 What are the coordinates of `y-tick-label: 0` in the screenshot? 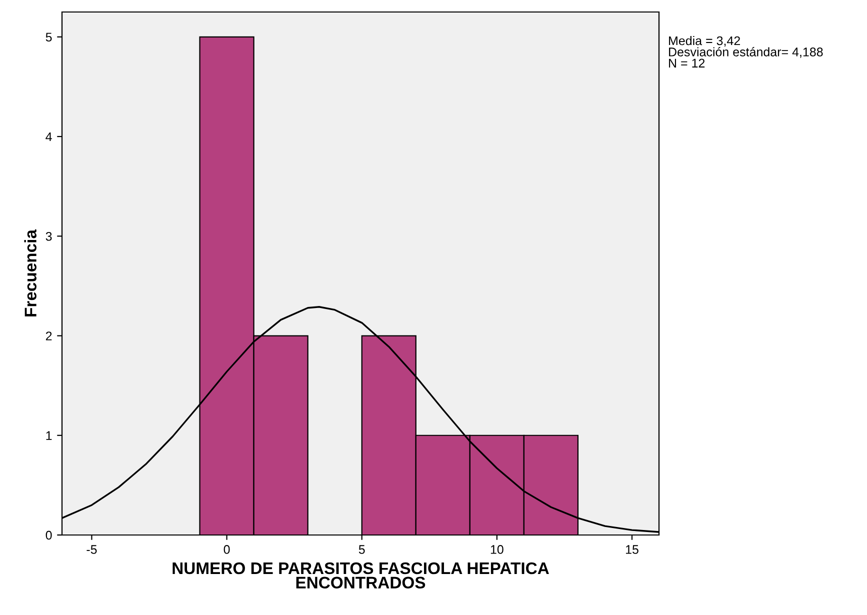 It's located at (49, 535).